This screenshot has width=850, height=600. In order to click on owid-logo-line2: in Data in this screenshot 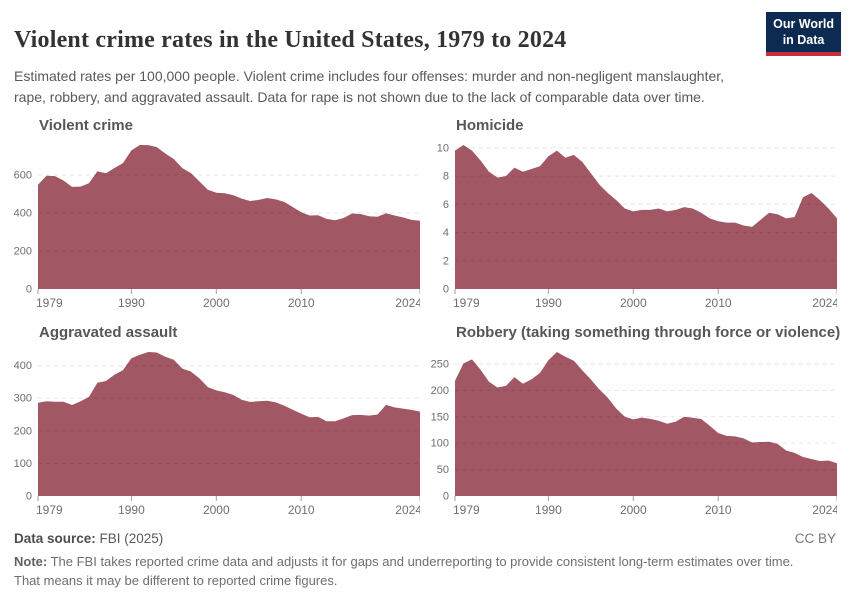, I will do `click(803, 39)`.